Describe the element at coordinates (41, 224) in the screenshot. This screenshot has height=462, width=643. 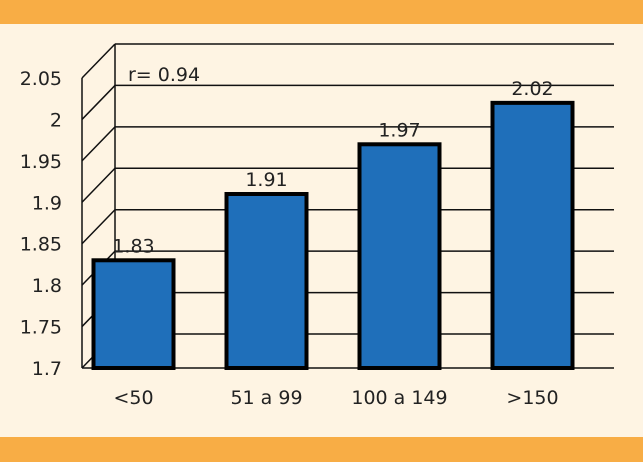
I see `y-axis-ticks: 1.7 1.75 1.8 1.85 1.9 1.95 2 2.05` at that location.